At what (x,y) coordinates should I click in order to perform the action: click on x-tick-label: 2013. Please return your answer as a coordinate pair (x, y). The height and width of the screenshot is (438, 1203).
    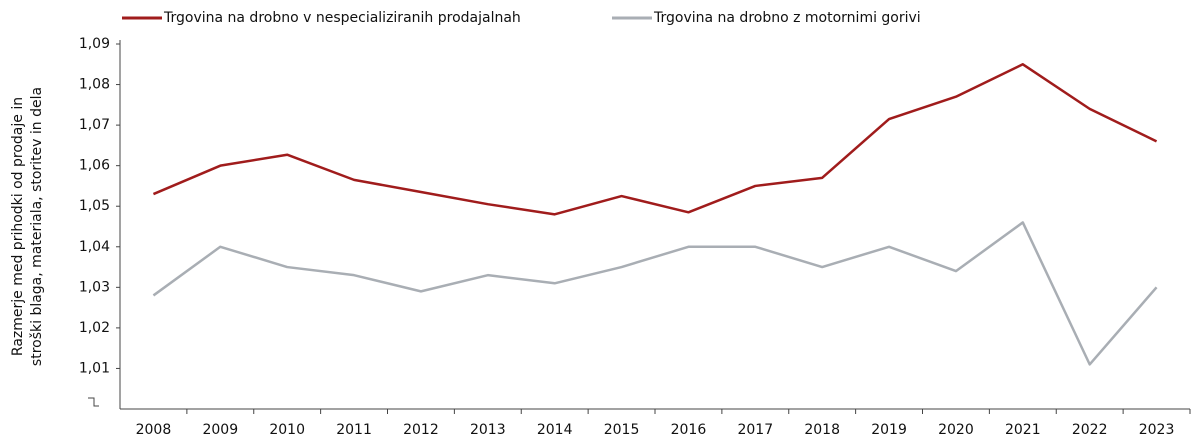
    Looking at the image, I should click on (488, 430).